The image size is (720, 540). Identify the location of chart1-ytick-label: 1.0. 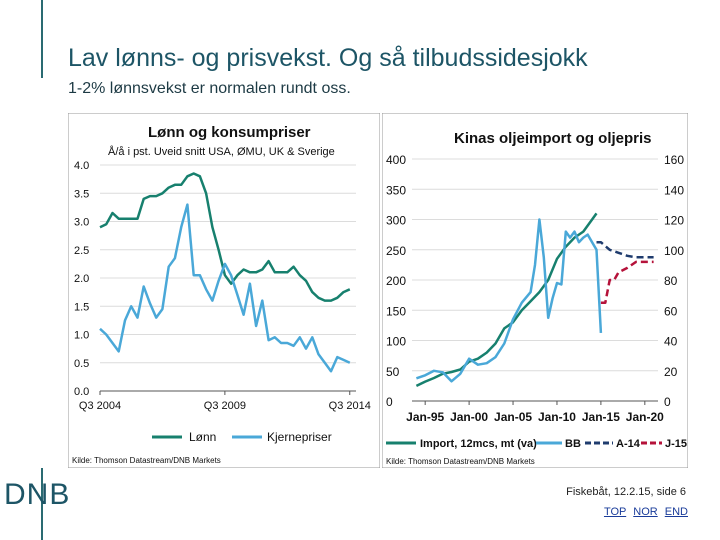
(81, 336).